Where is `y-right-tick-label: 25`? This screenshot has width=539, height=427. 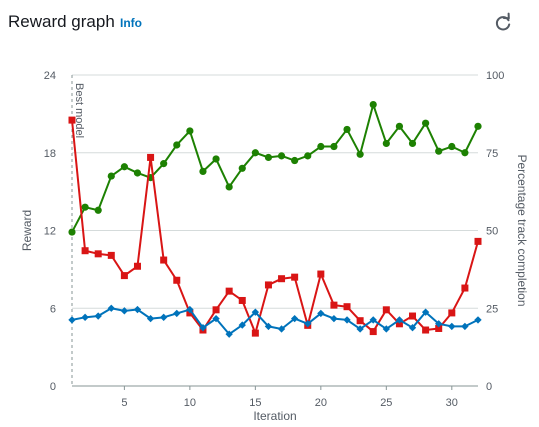
y-right-tick-label: 25 is located at coordinates (492, 309).